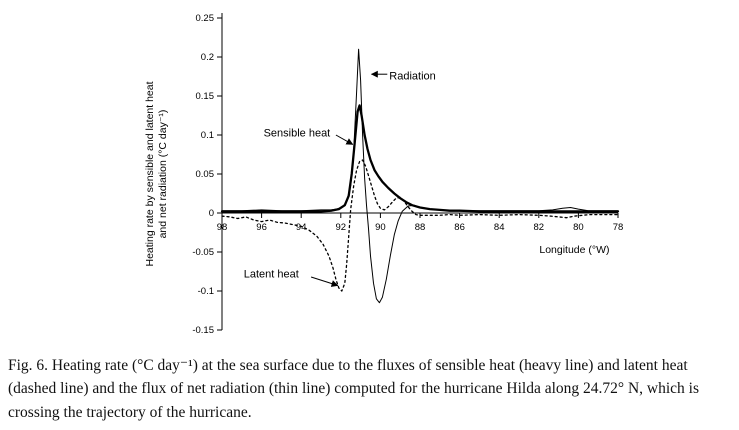  I want to click on y-tick-label: -0.05, so click(203, 252).